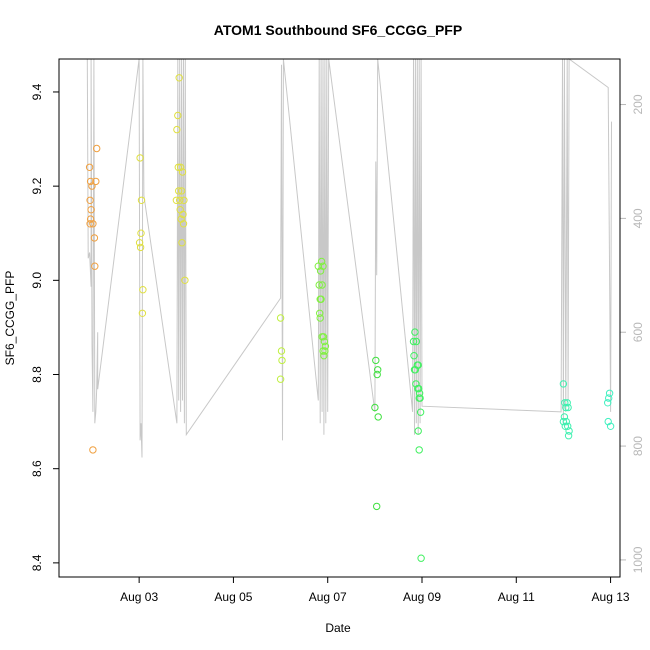 Image resolution: width=650 pixels, height=650 pixels. What do you see at coordinates (37, 562) in the screenshot?
I see `y-tick-label-0: 8.4` at bounding box center [37, 562].